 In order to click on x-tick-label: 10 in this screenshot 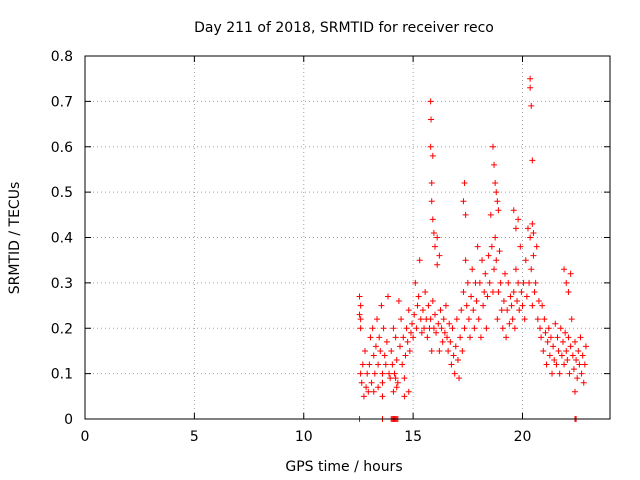, I will do `click(304, 437)`.